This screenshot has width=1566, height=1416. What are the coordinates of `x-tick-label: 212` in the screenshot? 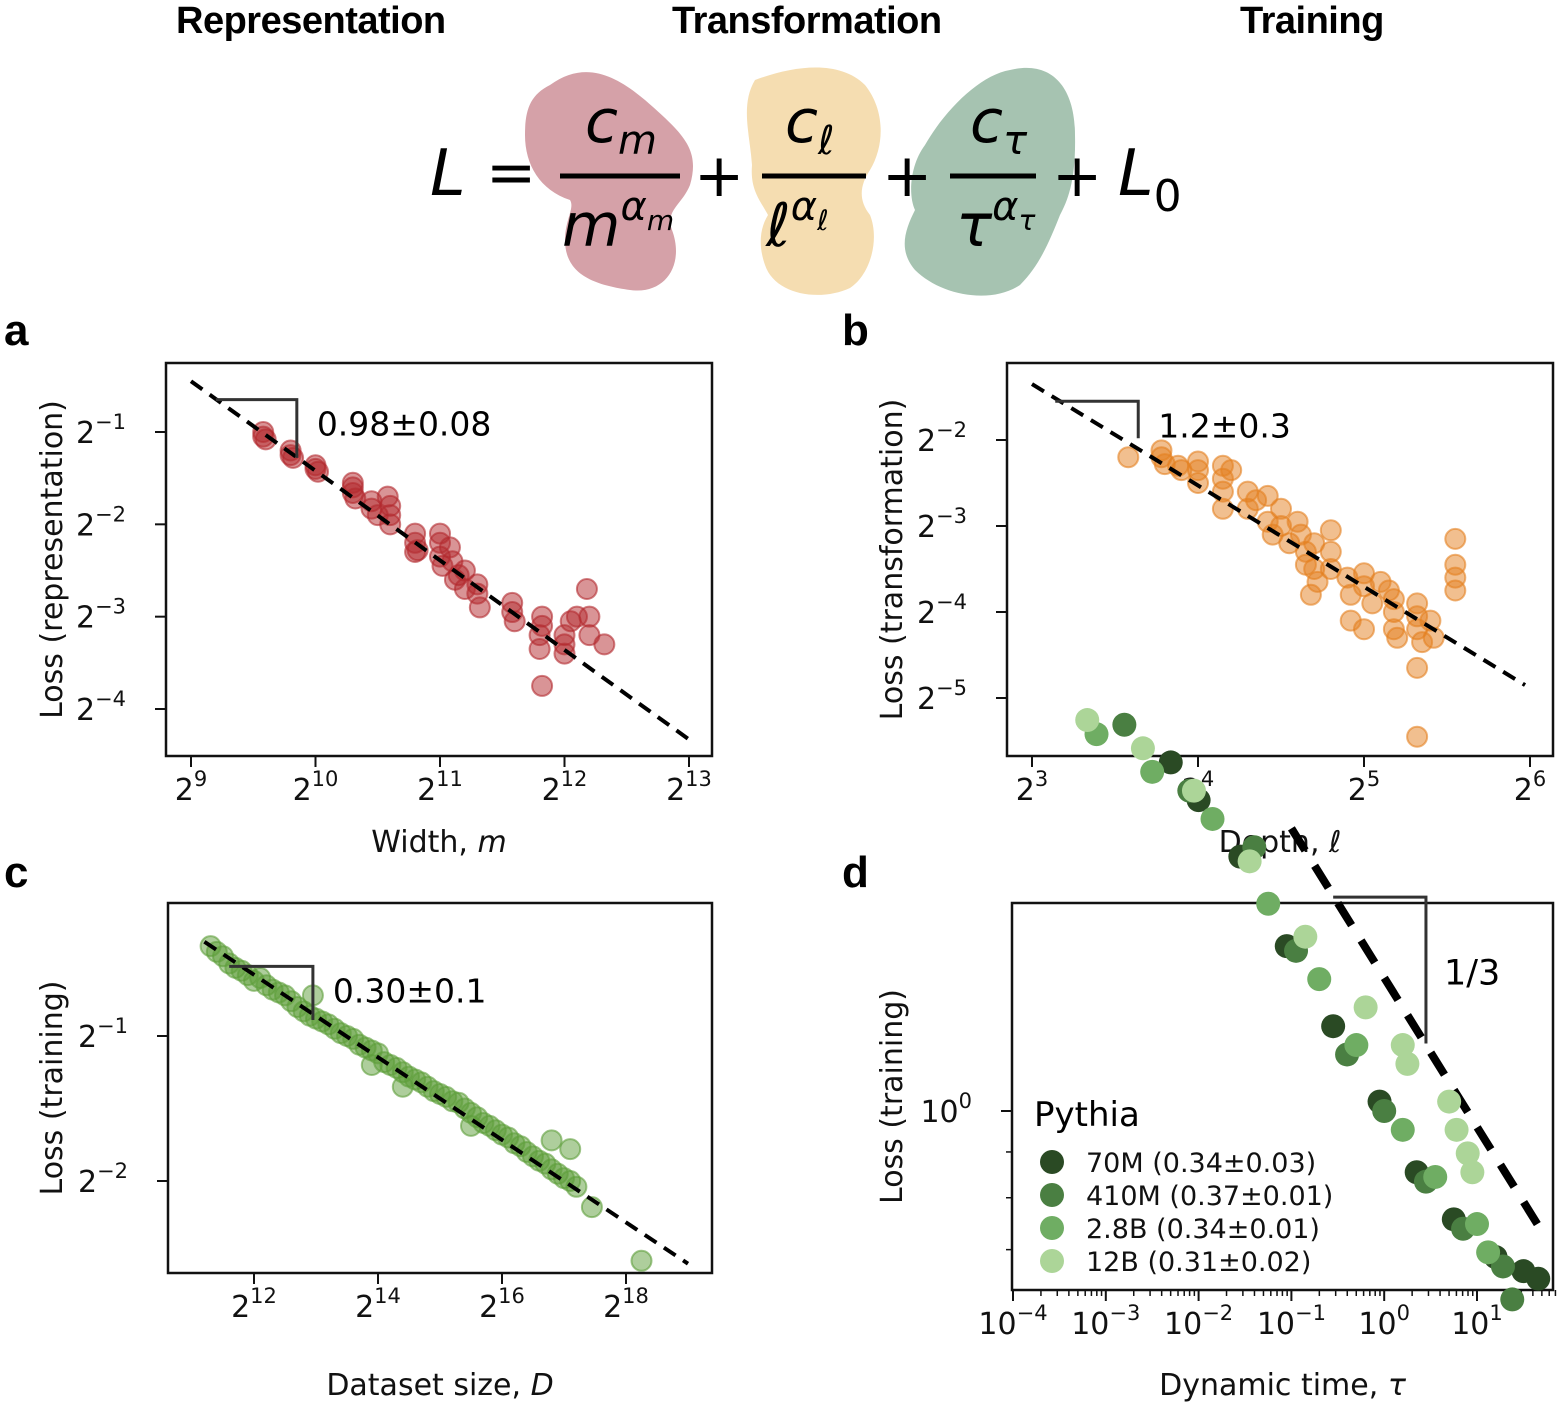 It's located at (565, 787).